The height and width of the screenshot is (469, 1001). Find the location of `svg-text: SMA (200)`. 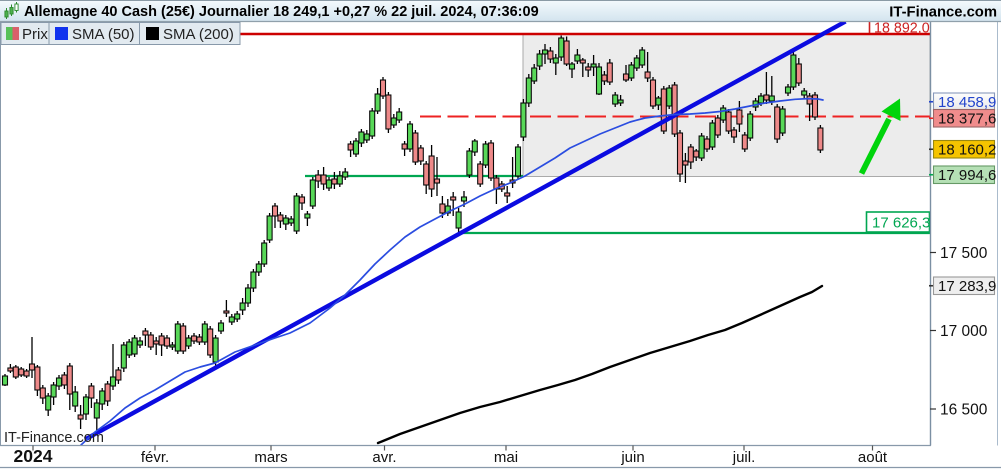

svg-text: SMA (200) is located at coordinates (198, 34).